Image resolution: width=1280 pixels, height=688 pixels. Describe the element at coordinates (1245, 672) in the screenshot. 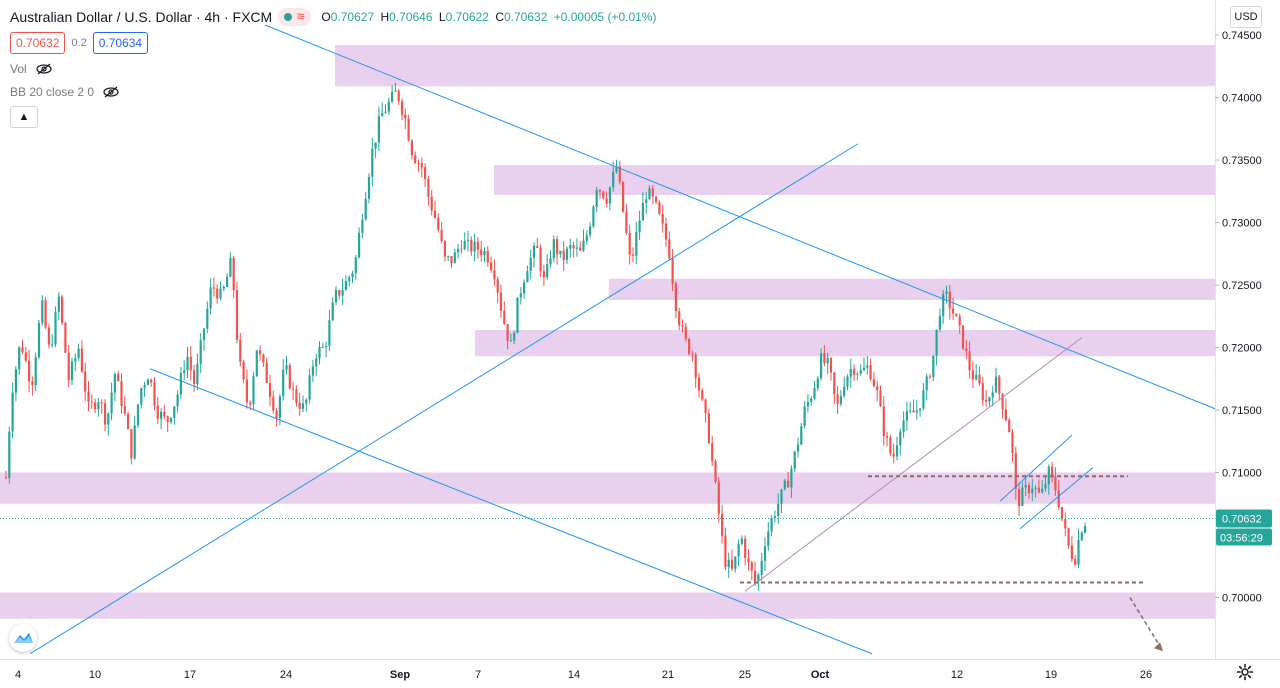

I see `gear-icon` at that location.